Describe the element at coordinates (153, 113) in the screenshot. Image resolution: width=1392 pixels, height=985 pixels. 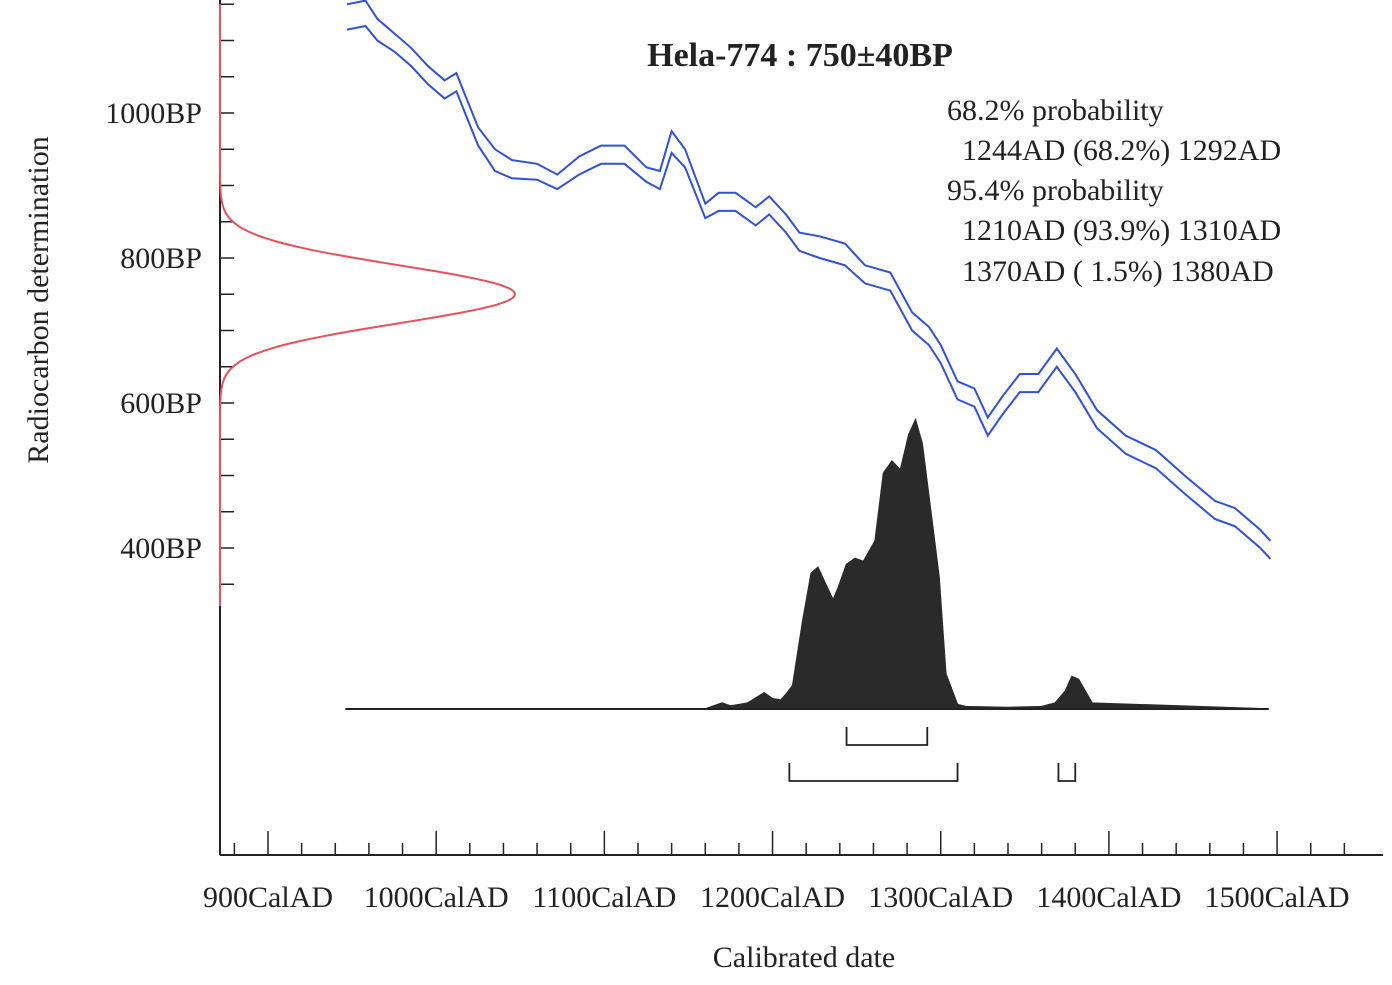
I see `y-tick-label: 1000BP` at that location.